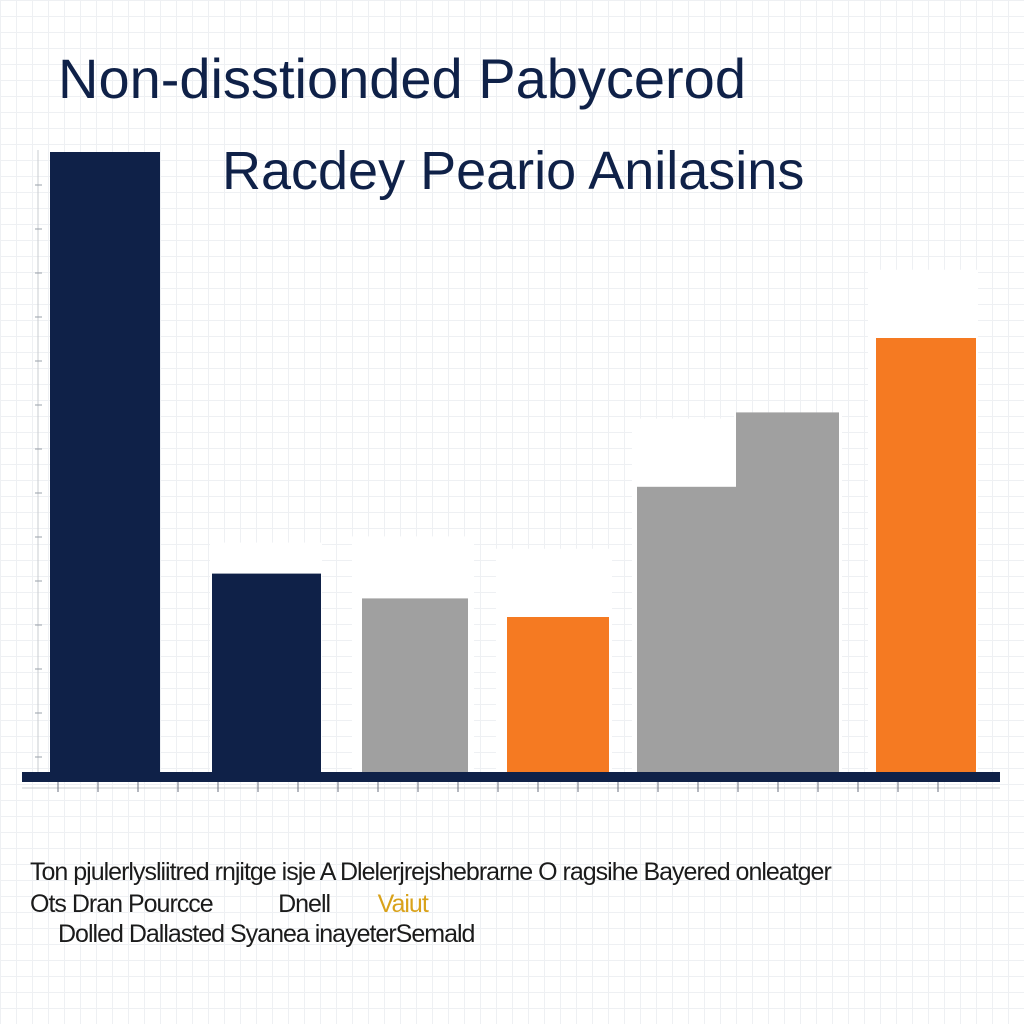  What do you see at coordinates (403, 904) in the screenshot?
I see `caption-highlight: Vaiut` at bounding box center [403, 904].